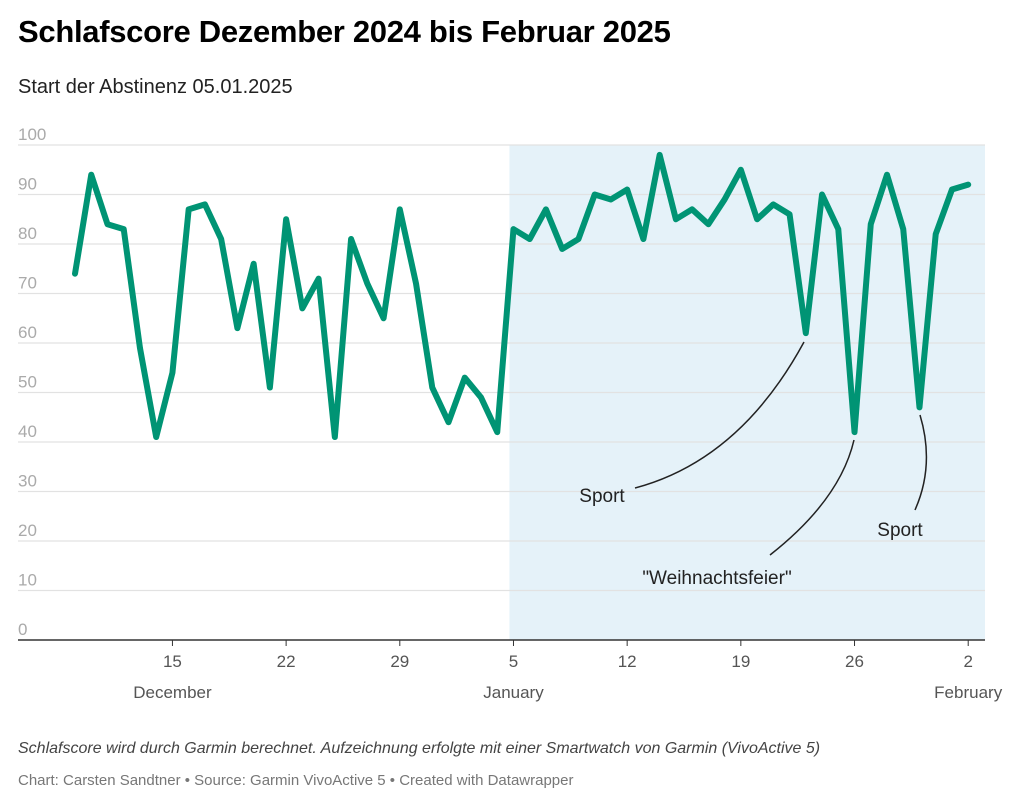  Describe the element at coordinates (27, 382) in the screenshot. I see `y-tick-label: 50` at that location.